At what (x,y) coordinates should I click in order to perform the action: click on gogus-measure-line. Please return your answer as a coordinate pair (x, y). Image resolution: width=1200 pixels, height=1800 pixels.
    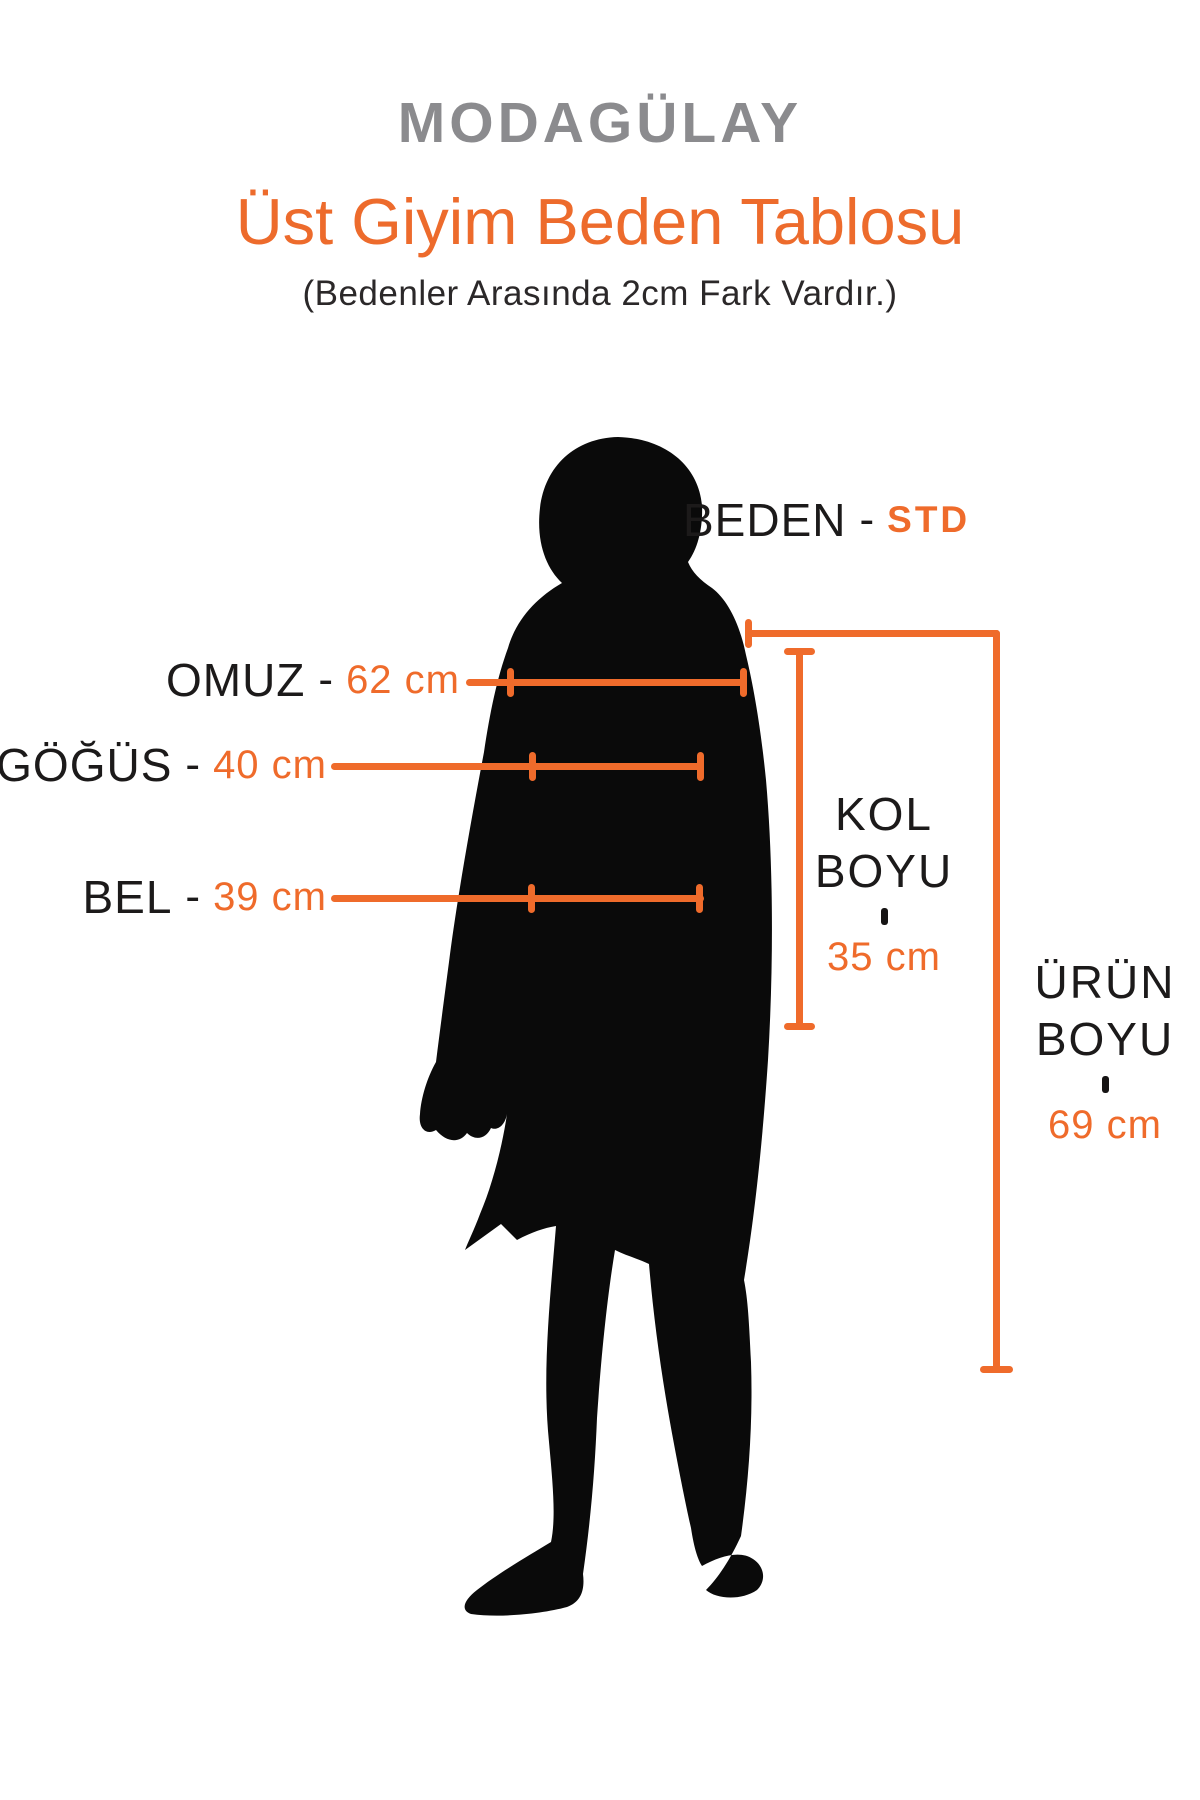
    Looking at the image, I should click on (517, 766).